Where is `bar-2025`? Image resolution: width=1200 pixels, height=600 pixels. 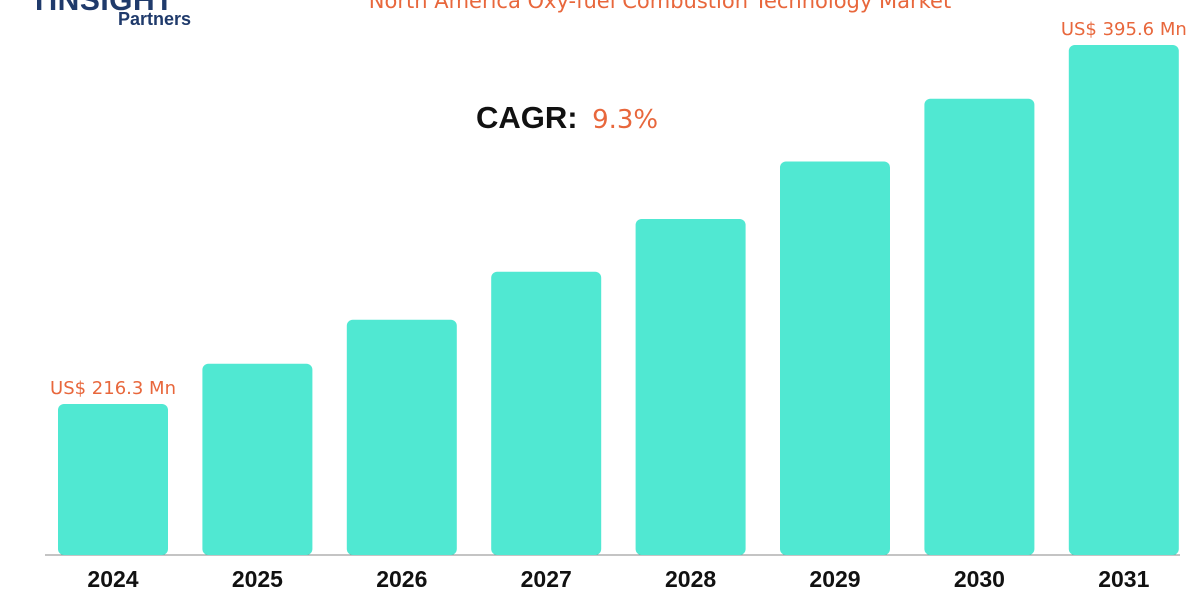
bar-2025 is located at coordinates (257, 459).